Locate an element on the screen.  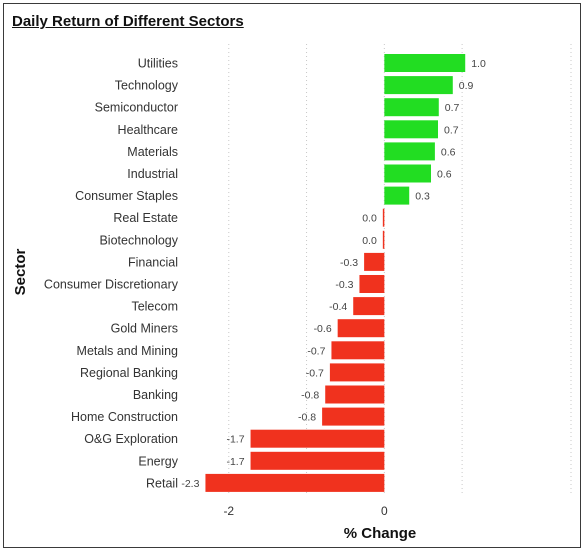
category-label: Biotechnology is located at coordinates (138, 240).